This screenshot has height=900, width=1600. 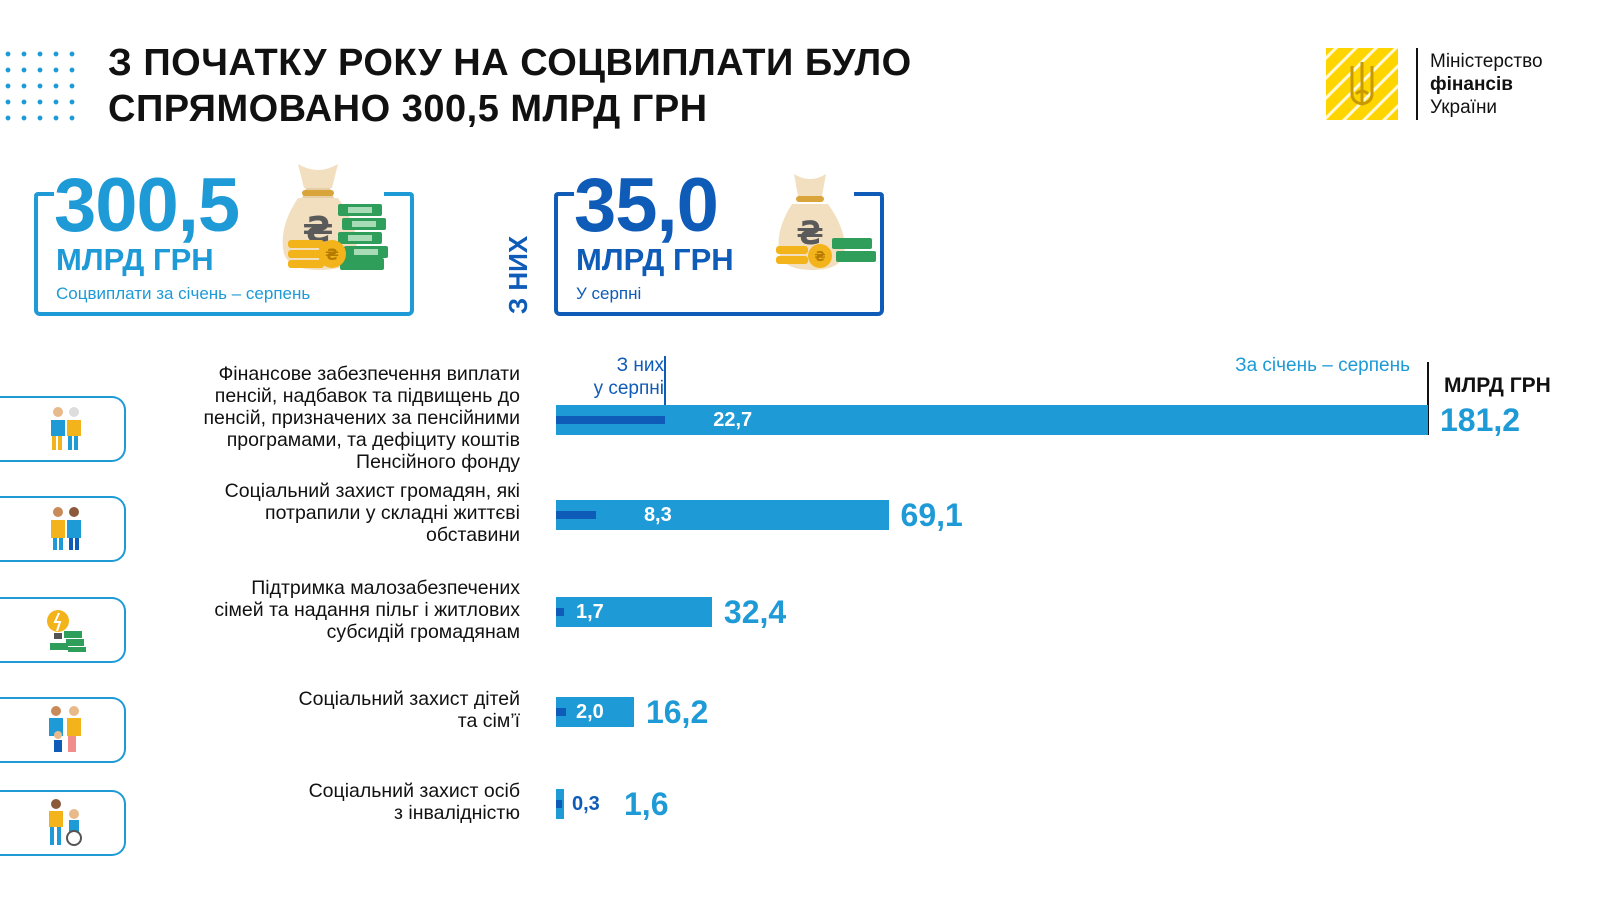 What do you see at coordinates (590, 712) in the screenshot?
I see `bar-august-label: 2,0` at bounding box center [590, 712].